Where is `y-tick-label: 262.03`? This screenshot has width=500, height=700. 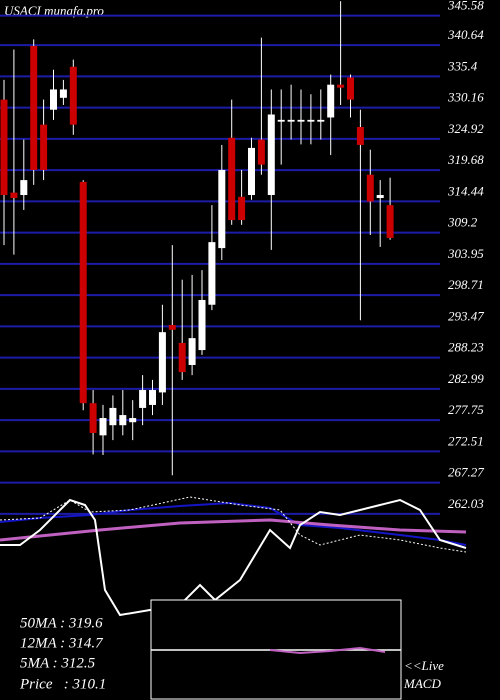
y-tick-label: 262.03 is located at coordinates (466, 503).